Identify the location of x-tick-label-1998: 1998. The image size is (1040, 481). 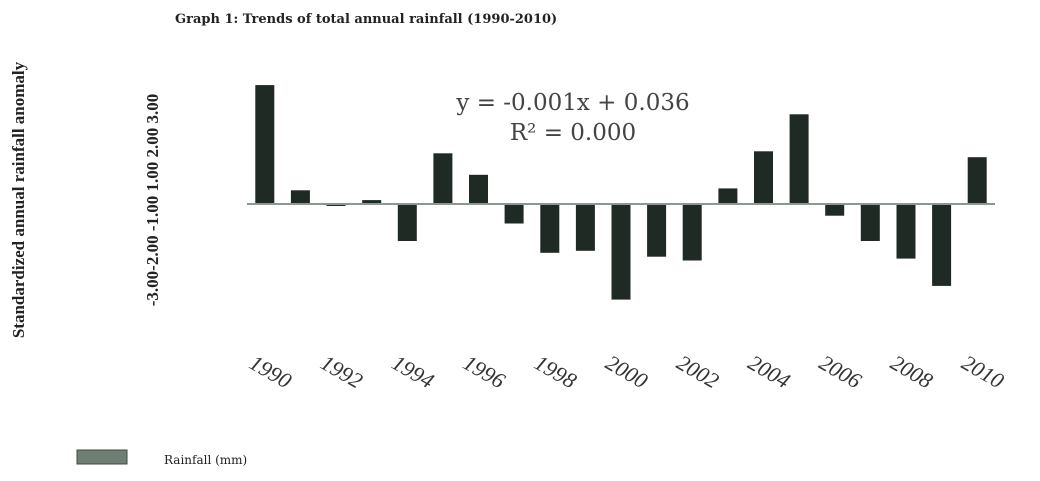
(555, 372).